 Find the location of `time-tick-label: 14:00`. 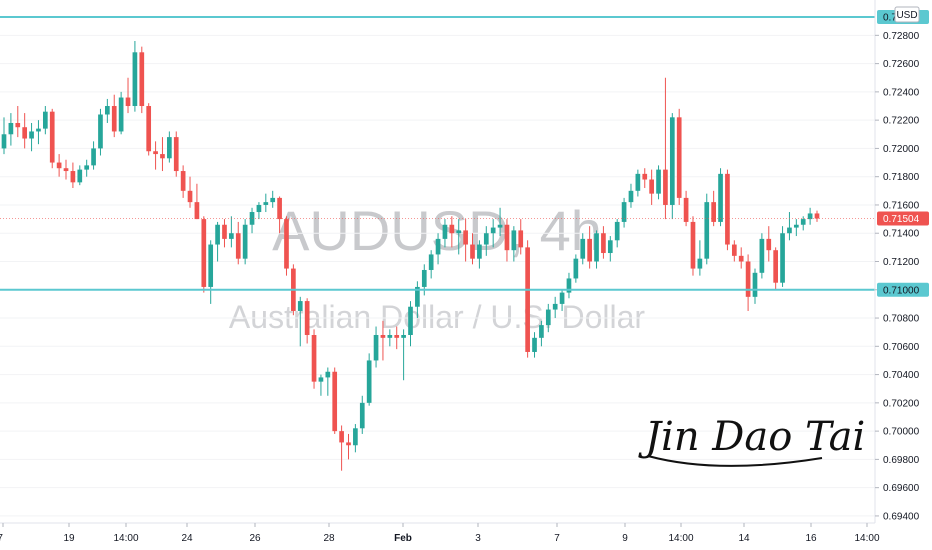

time-tick-label: 14:00 is located at coordinates (125, 538).